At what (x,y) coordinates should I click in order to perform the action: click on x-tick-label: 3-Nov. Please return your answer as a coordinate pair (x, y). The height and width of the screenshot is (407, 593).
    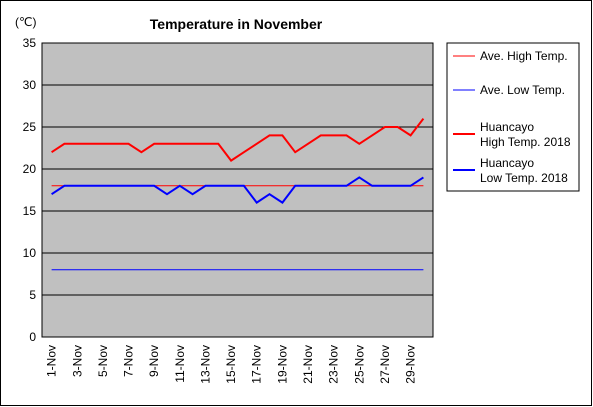
    Looking at the image, I should click on (77, 361).